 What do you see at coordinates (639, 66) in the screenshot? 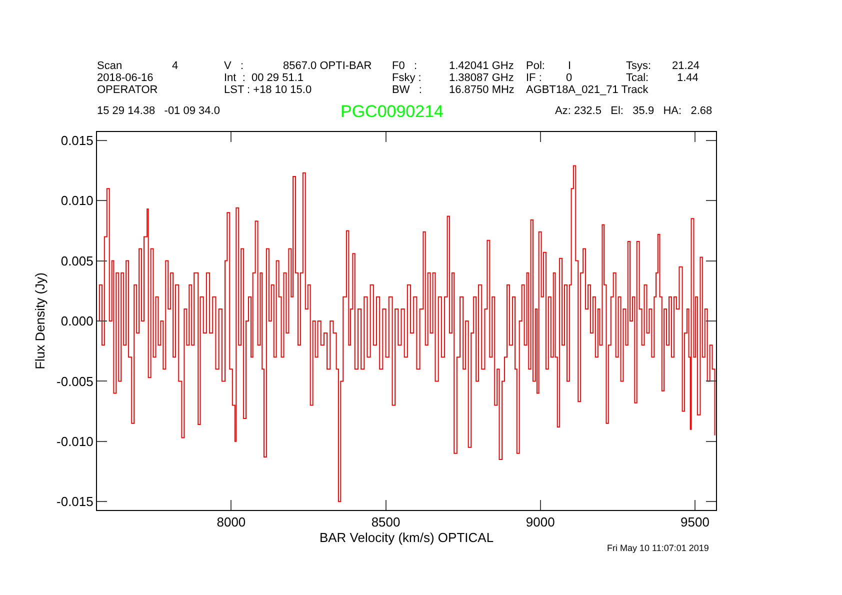
I see `text: Tsys:` at bounding box center [639, 66].